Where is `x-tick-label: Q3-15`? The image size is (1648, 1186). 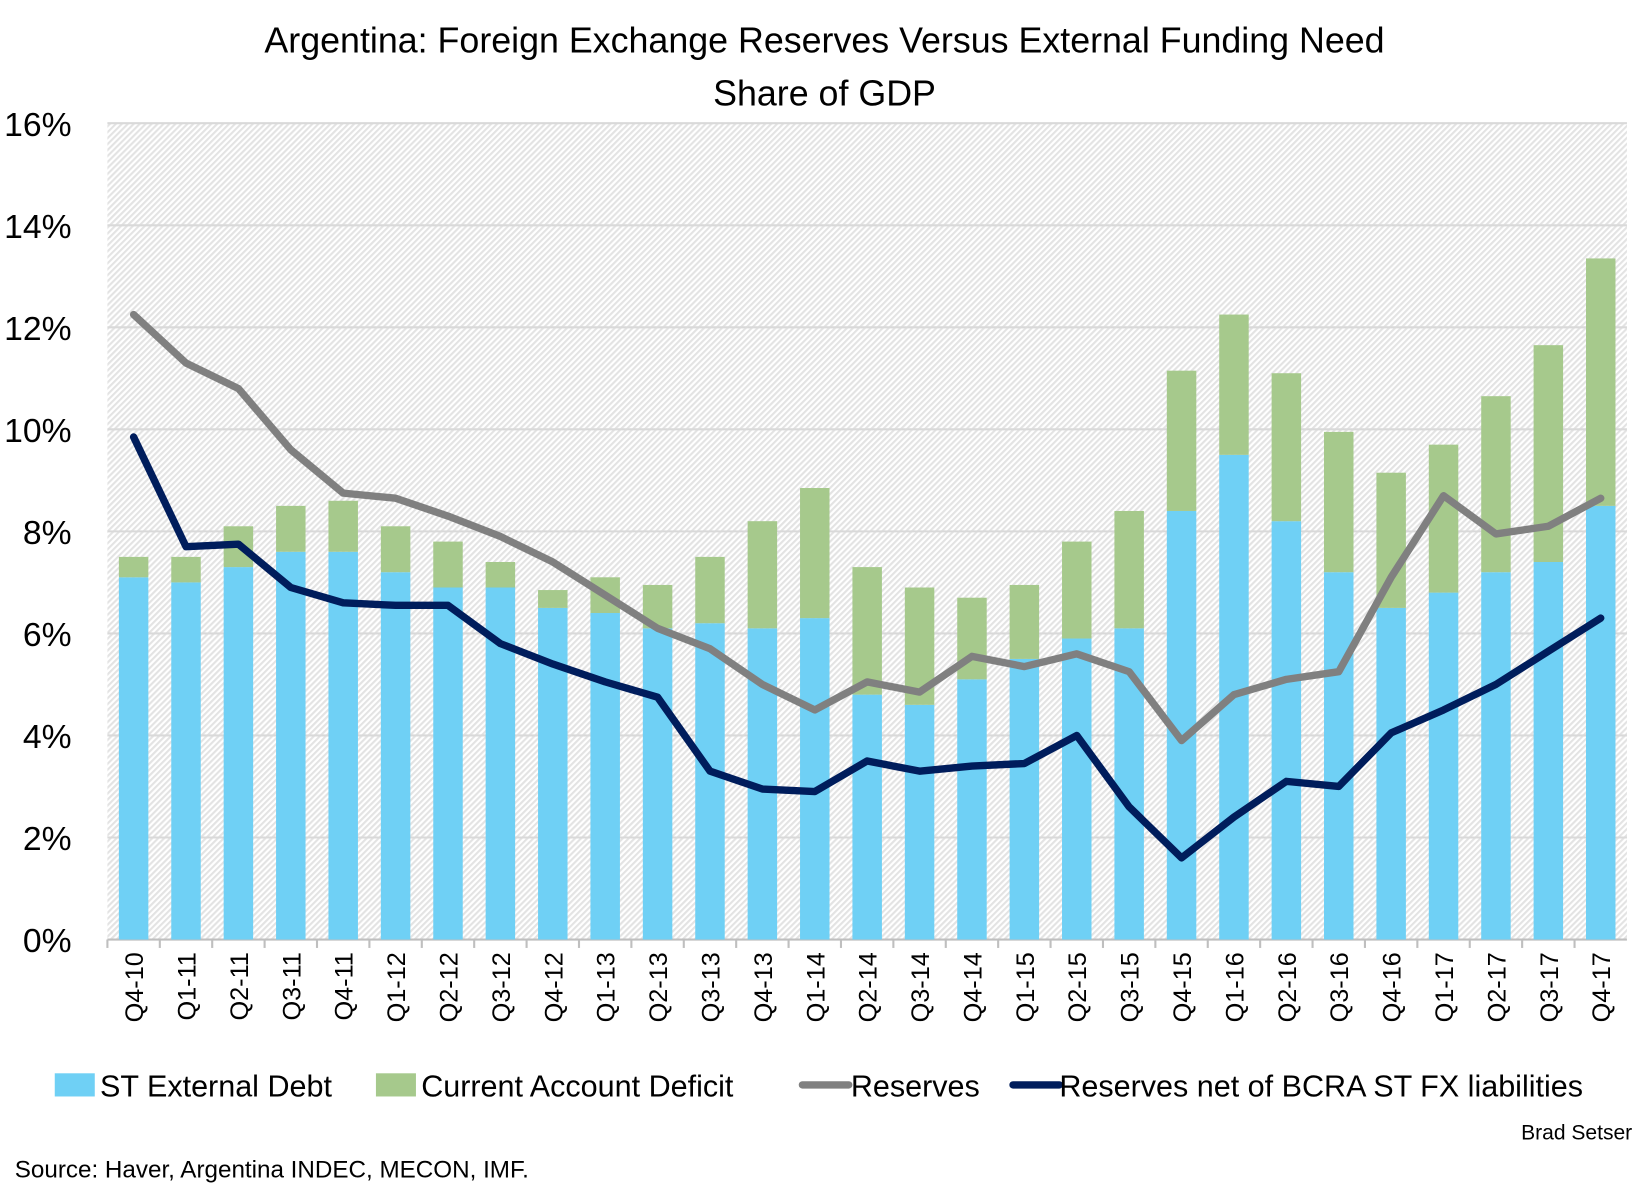
x-tick-label: Q3-15 is located at coordinates (1131, 987).